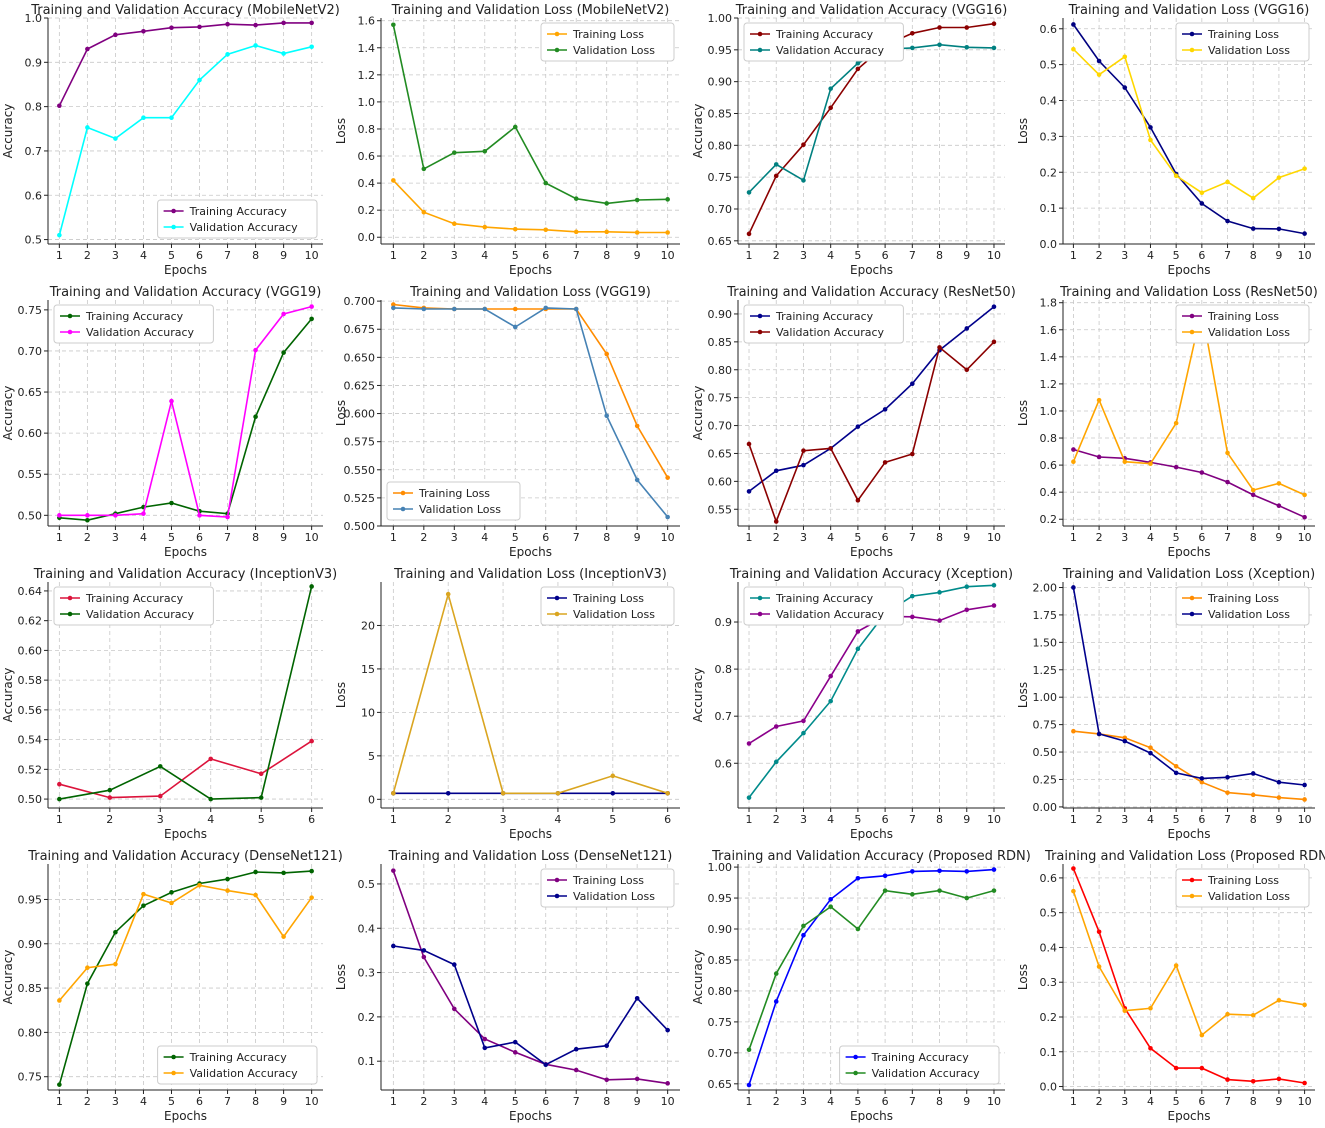  What do you see at coordinates (1188, 574) in the screenshot?
I see `chart-title: Training and Validation Loss (Xception)` at bounding box center [1188, 574].